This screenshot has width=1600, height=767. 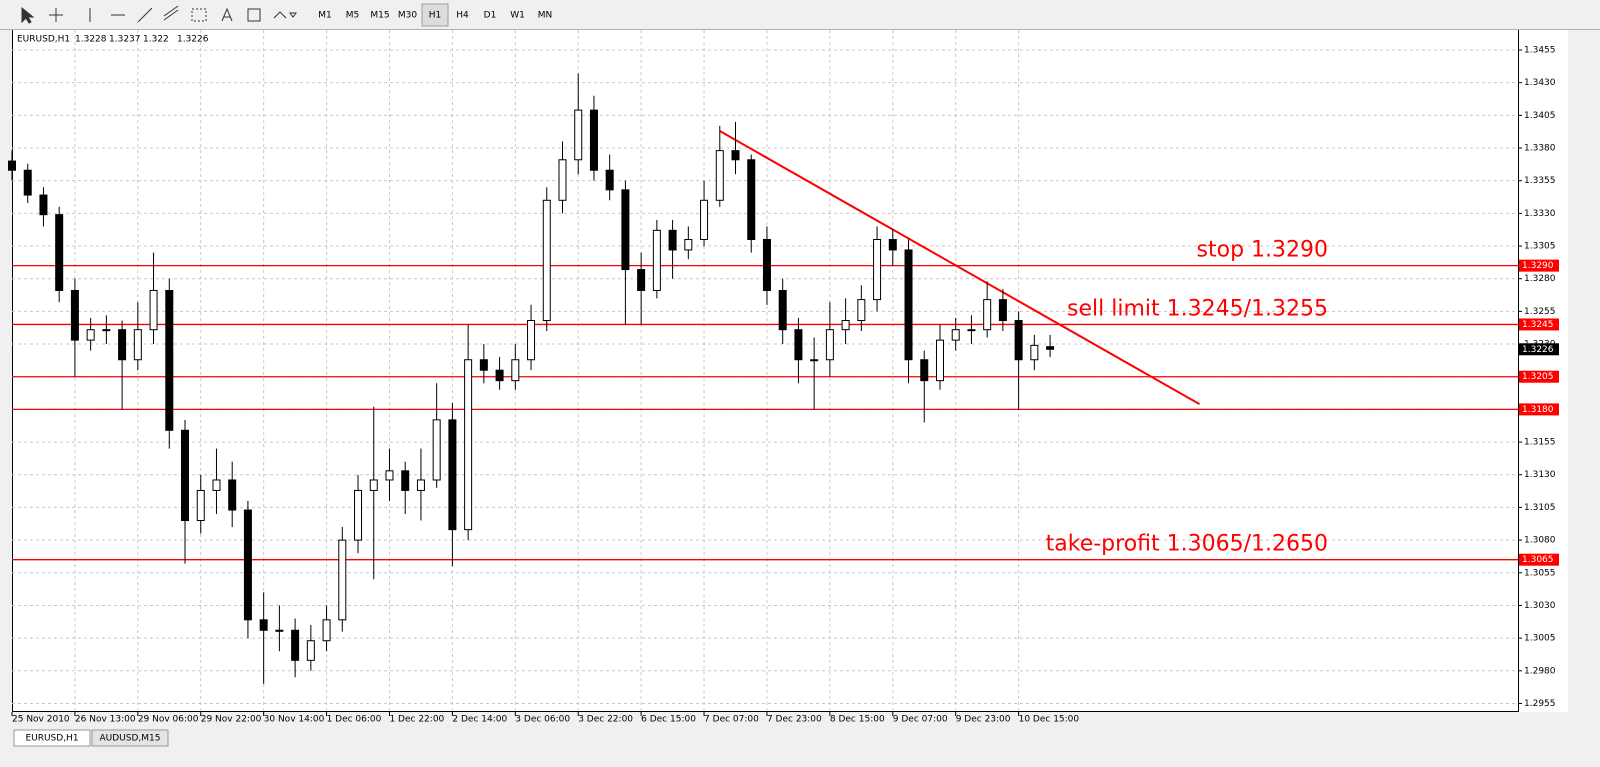 I want to click on timeframe-button: M5, so click(x=353, y=16).